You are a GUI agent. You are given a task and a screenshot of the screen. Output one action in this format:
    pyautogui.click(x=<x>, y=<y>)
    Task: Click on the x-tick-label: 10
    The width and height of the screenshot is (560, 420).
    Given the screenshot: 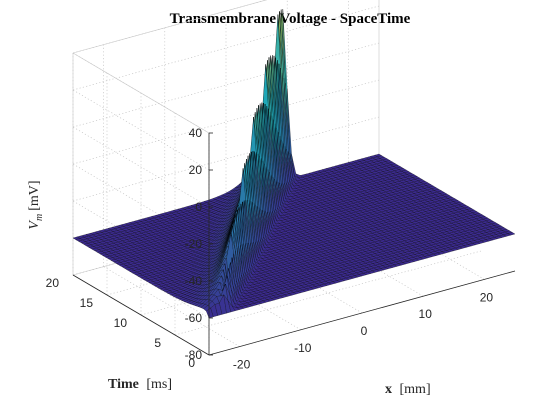 What is the action you would take?
    pyautogui.click(x=426, y=314)
    